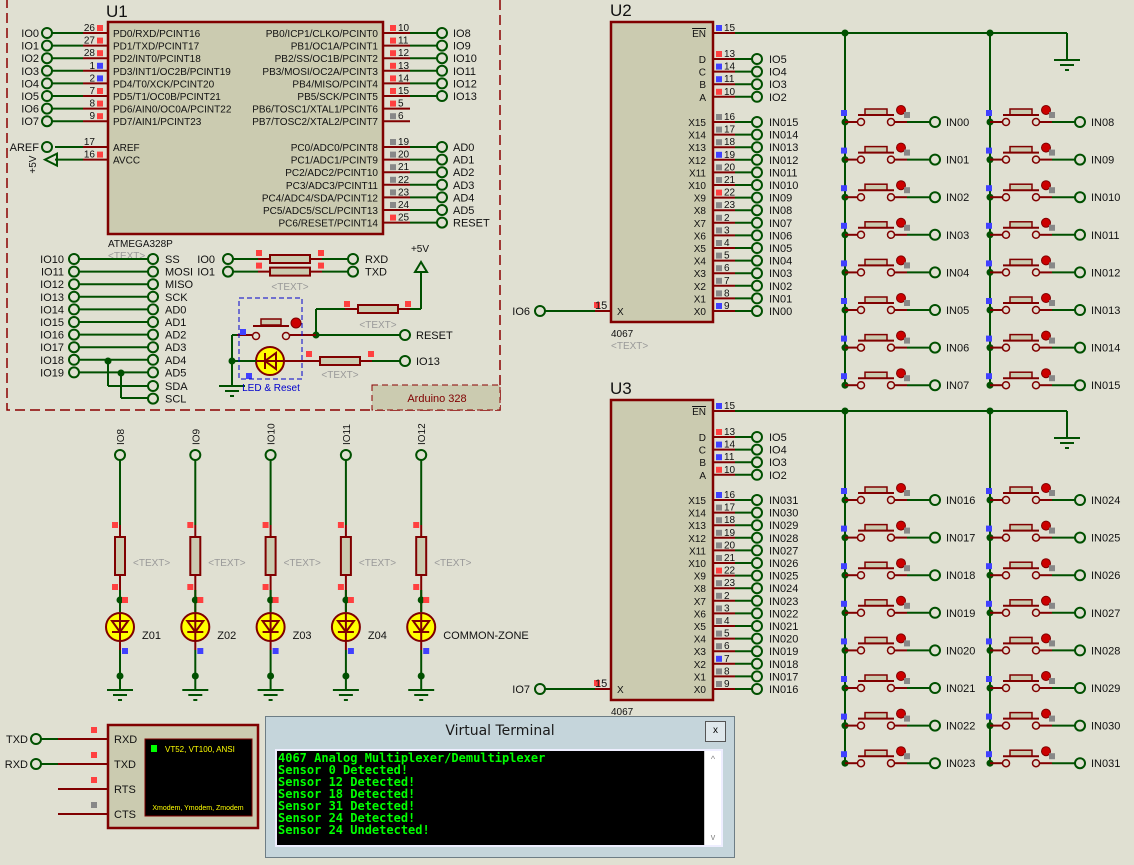 The height and width of the screenshot is (865, 1134). I want to click on scroll-down-arrow-icon: v, so click(713, 837).